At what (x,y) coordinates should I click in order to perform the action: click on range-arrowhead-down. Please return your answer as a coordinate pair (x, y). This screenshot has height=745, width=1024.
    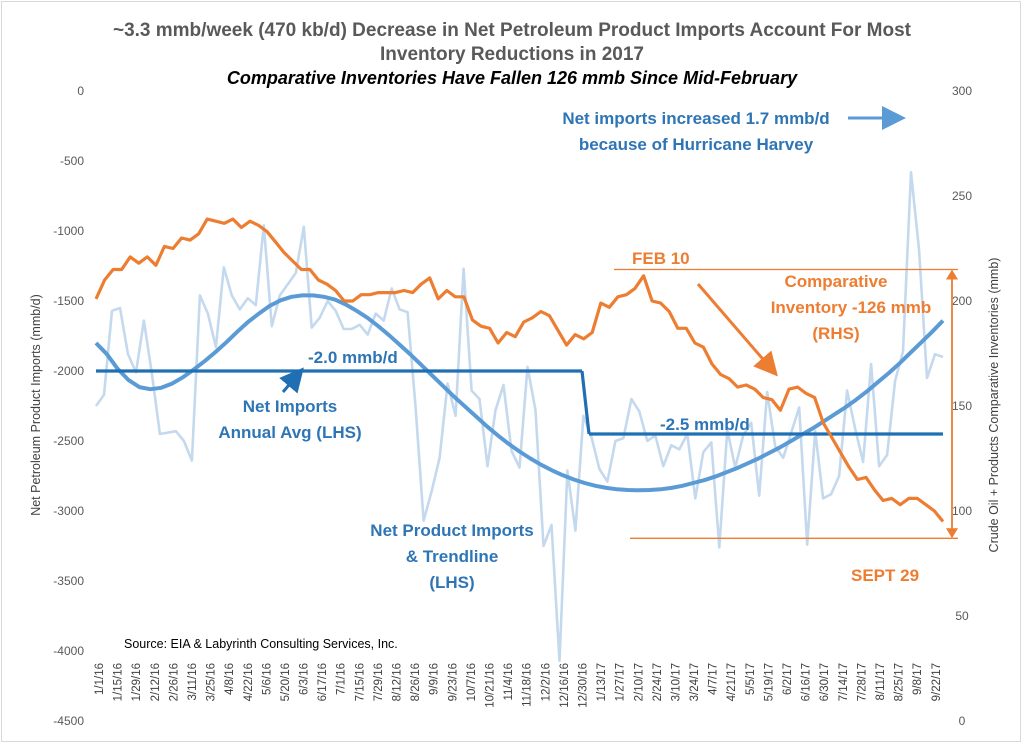
    Looking at the image, I should click on (952, 533).